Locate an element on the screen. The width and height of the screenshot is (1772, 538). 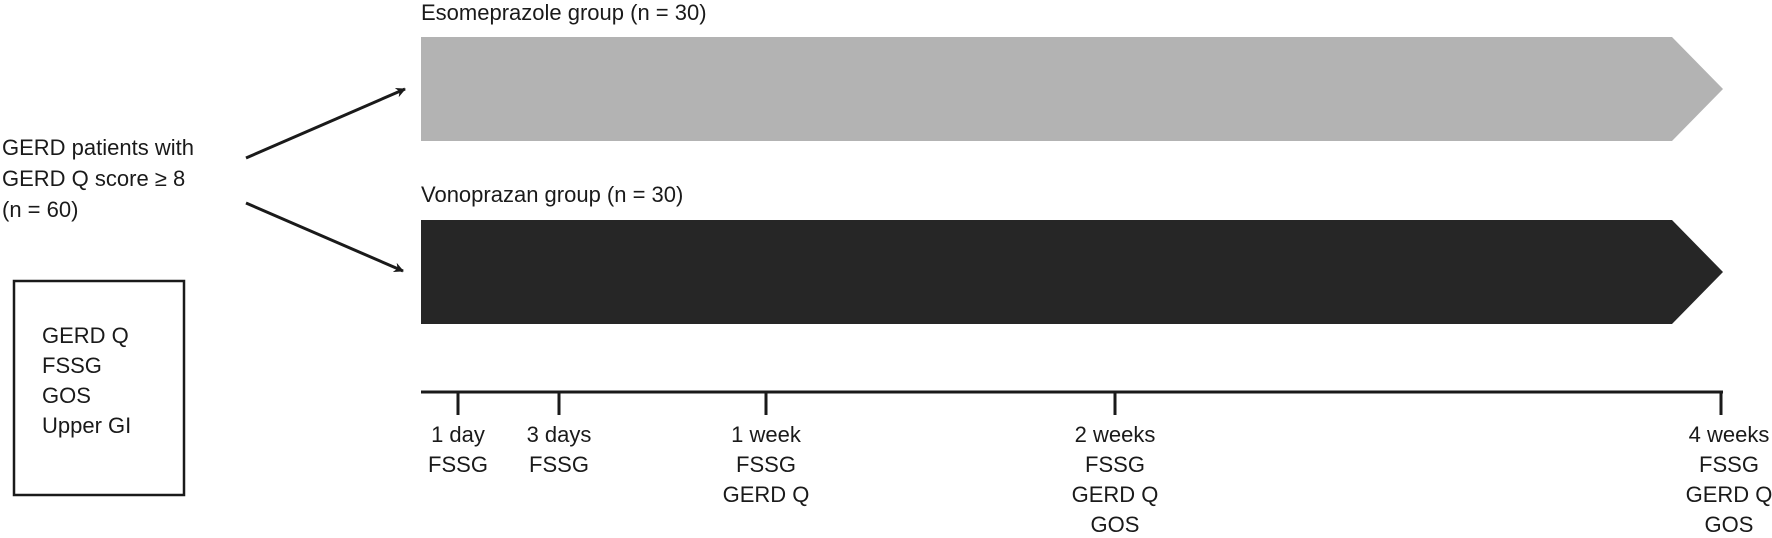
baseline-measure: GERD Q is located at coordinates (85, 335).